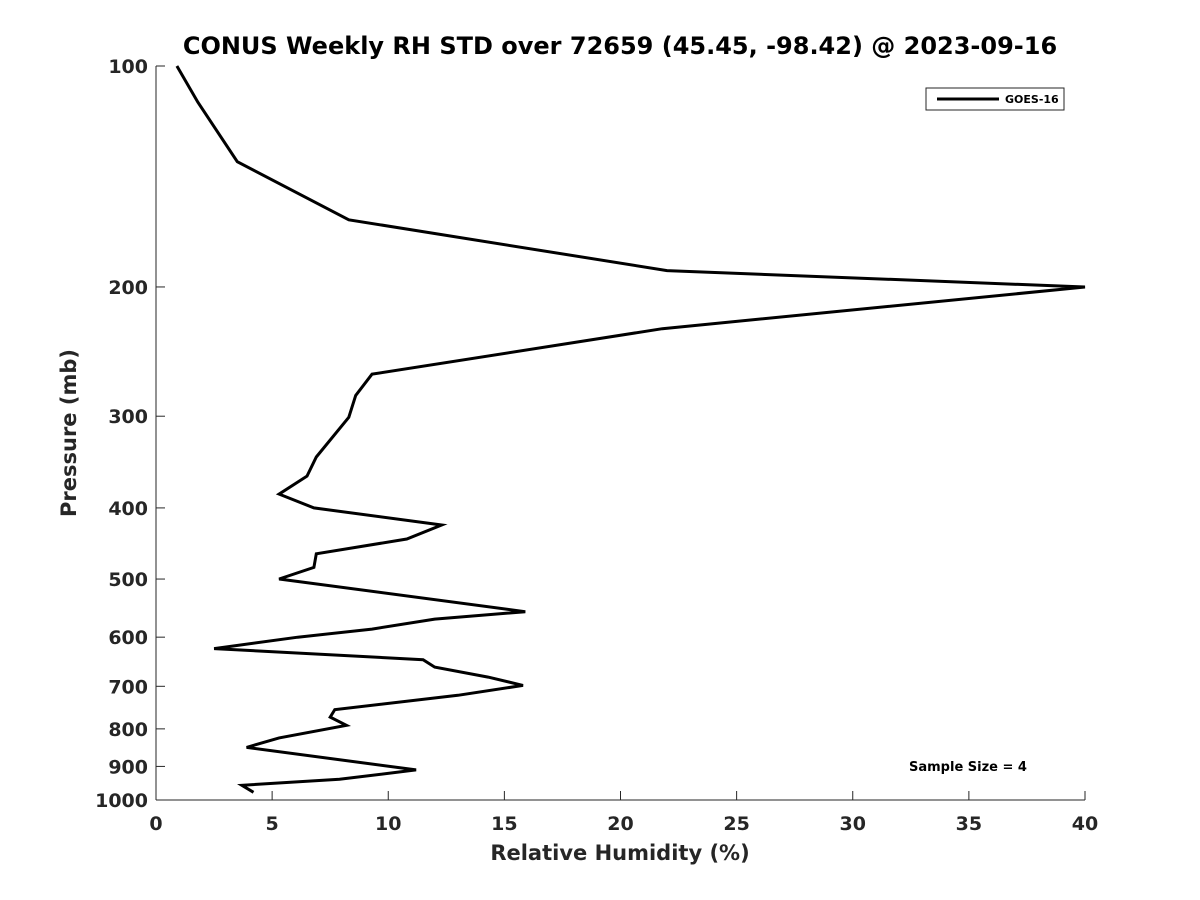 This screenshot has height=900, width=1200. Describe the element at coordinates (128, 730) in the screenshot. I see `y-tick-label: 800` at that location.